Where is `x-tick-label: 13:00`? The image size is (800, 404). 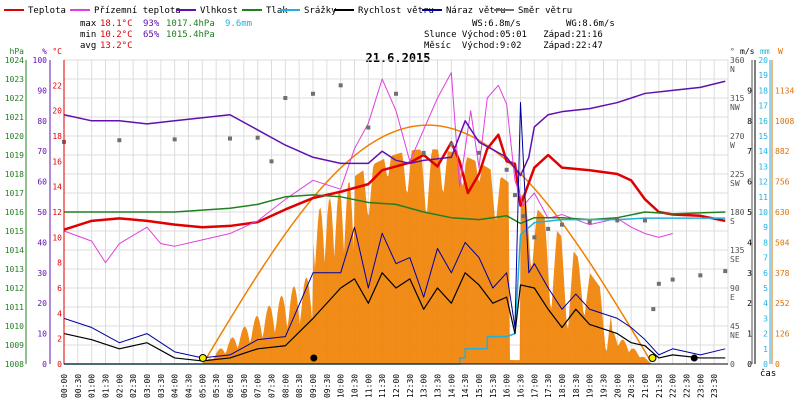
x-tick-label: 13:00 is located at coordinates (424, 386).